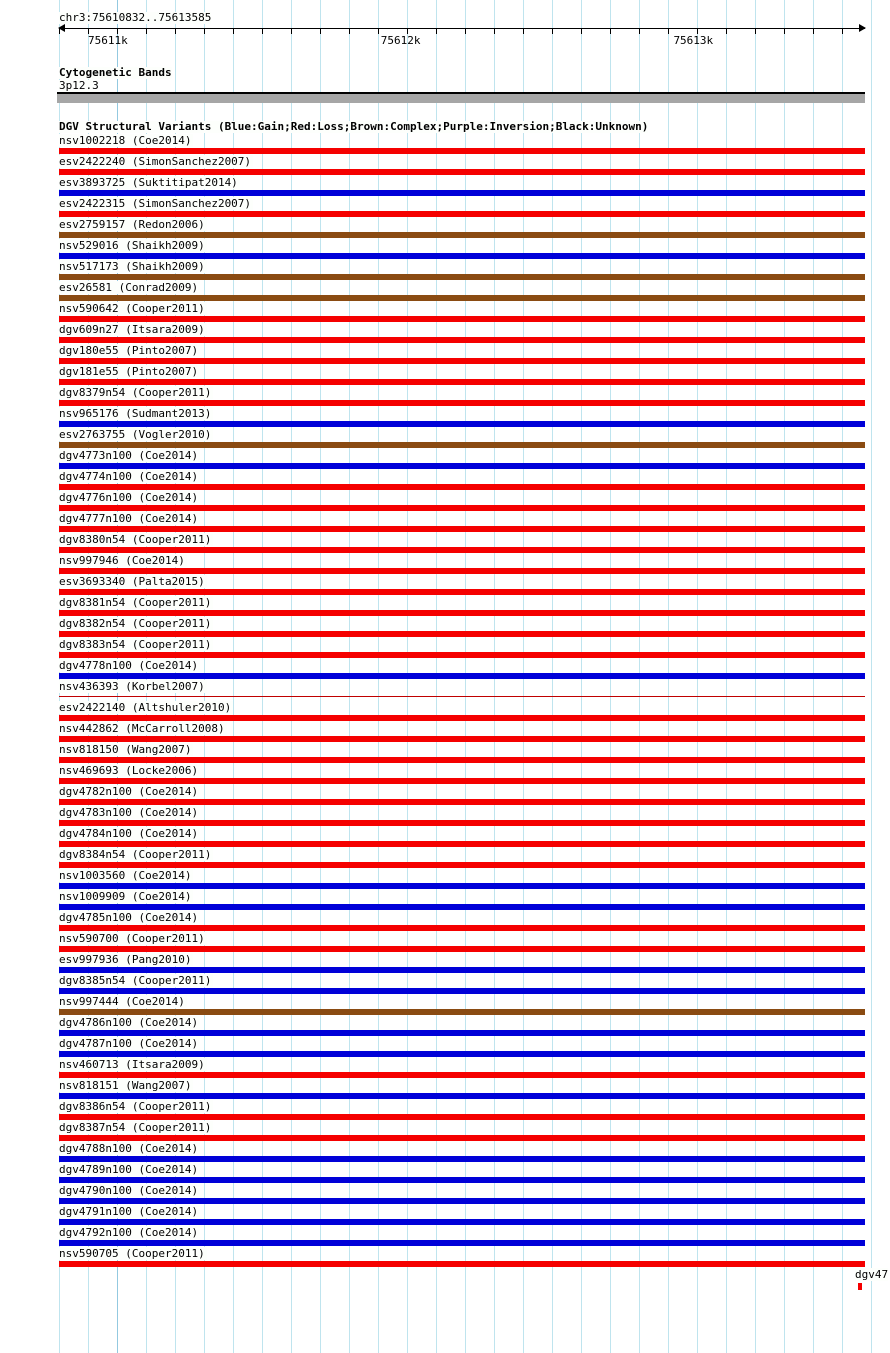 This screenshot has height=1353, width=890. I want to click on dgv-variant-row: nsv529016 (Shaikh2009), so click(445, 249).